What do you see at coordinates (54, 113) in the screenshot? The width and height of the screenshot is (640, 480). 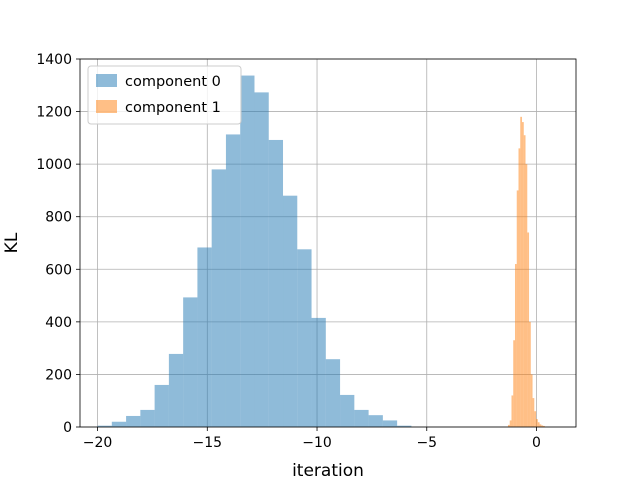 I see `y-tick-label: 1200` at bounding box center [54, 113].